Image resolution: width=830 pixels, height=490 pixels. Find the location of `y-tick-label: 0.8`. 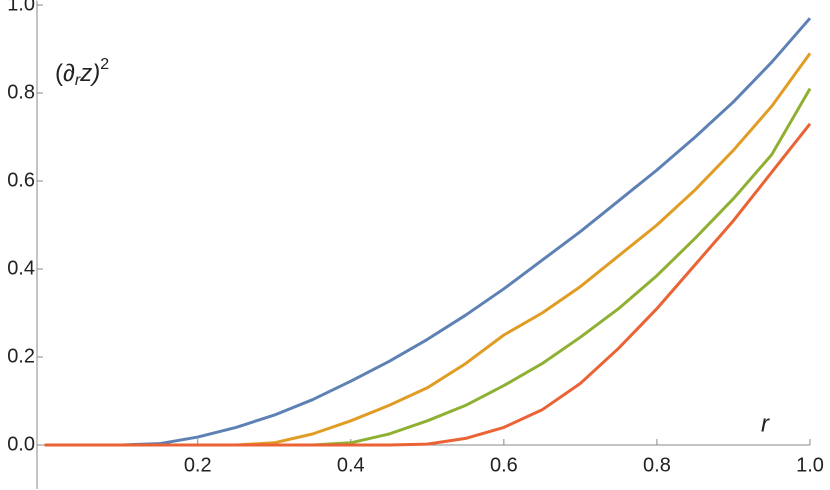

y-tick-label: 0.8 is located at coordinates (21, 92).